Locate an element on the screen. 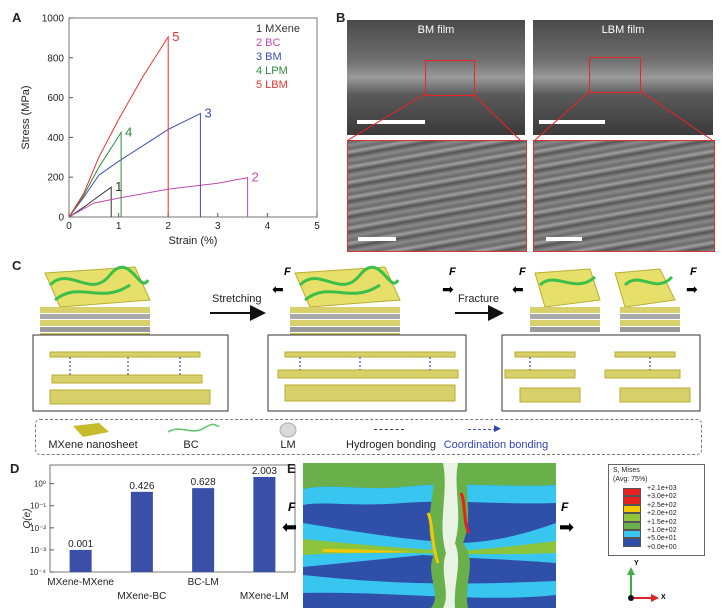 Image resolution: width=724 pixels, height=613 pixels. film-stack-initial is located at coordinates (95, 302).